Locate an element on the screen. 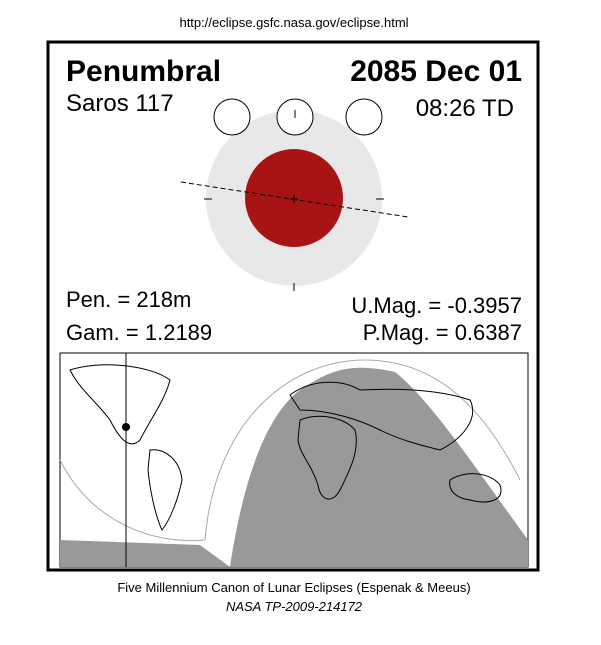 The width and height of the screenshot is (601, 645). penumbral-magnitude: P.Mag. = 0.6387 is located at coordinates (442, 332).